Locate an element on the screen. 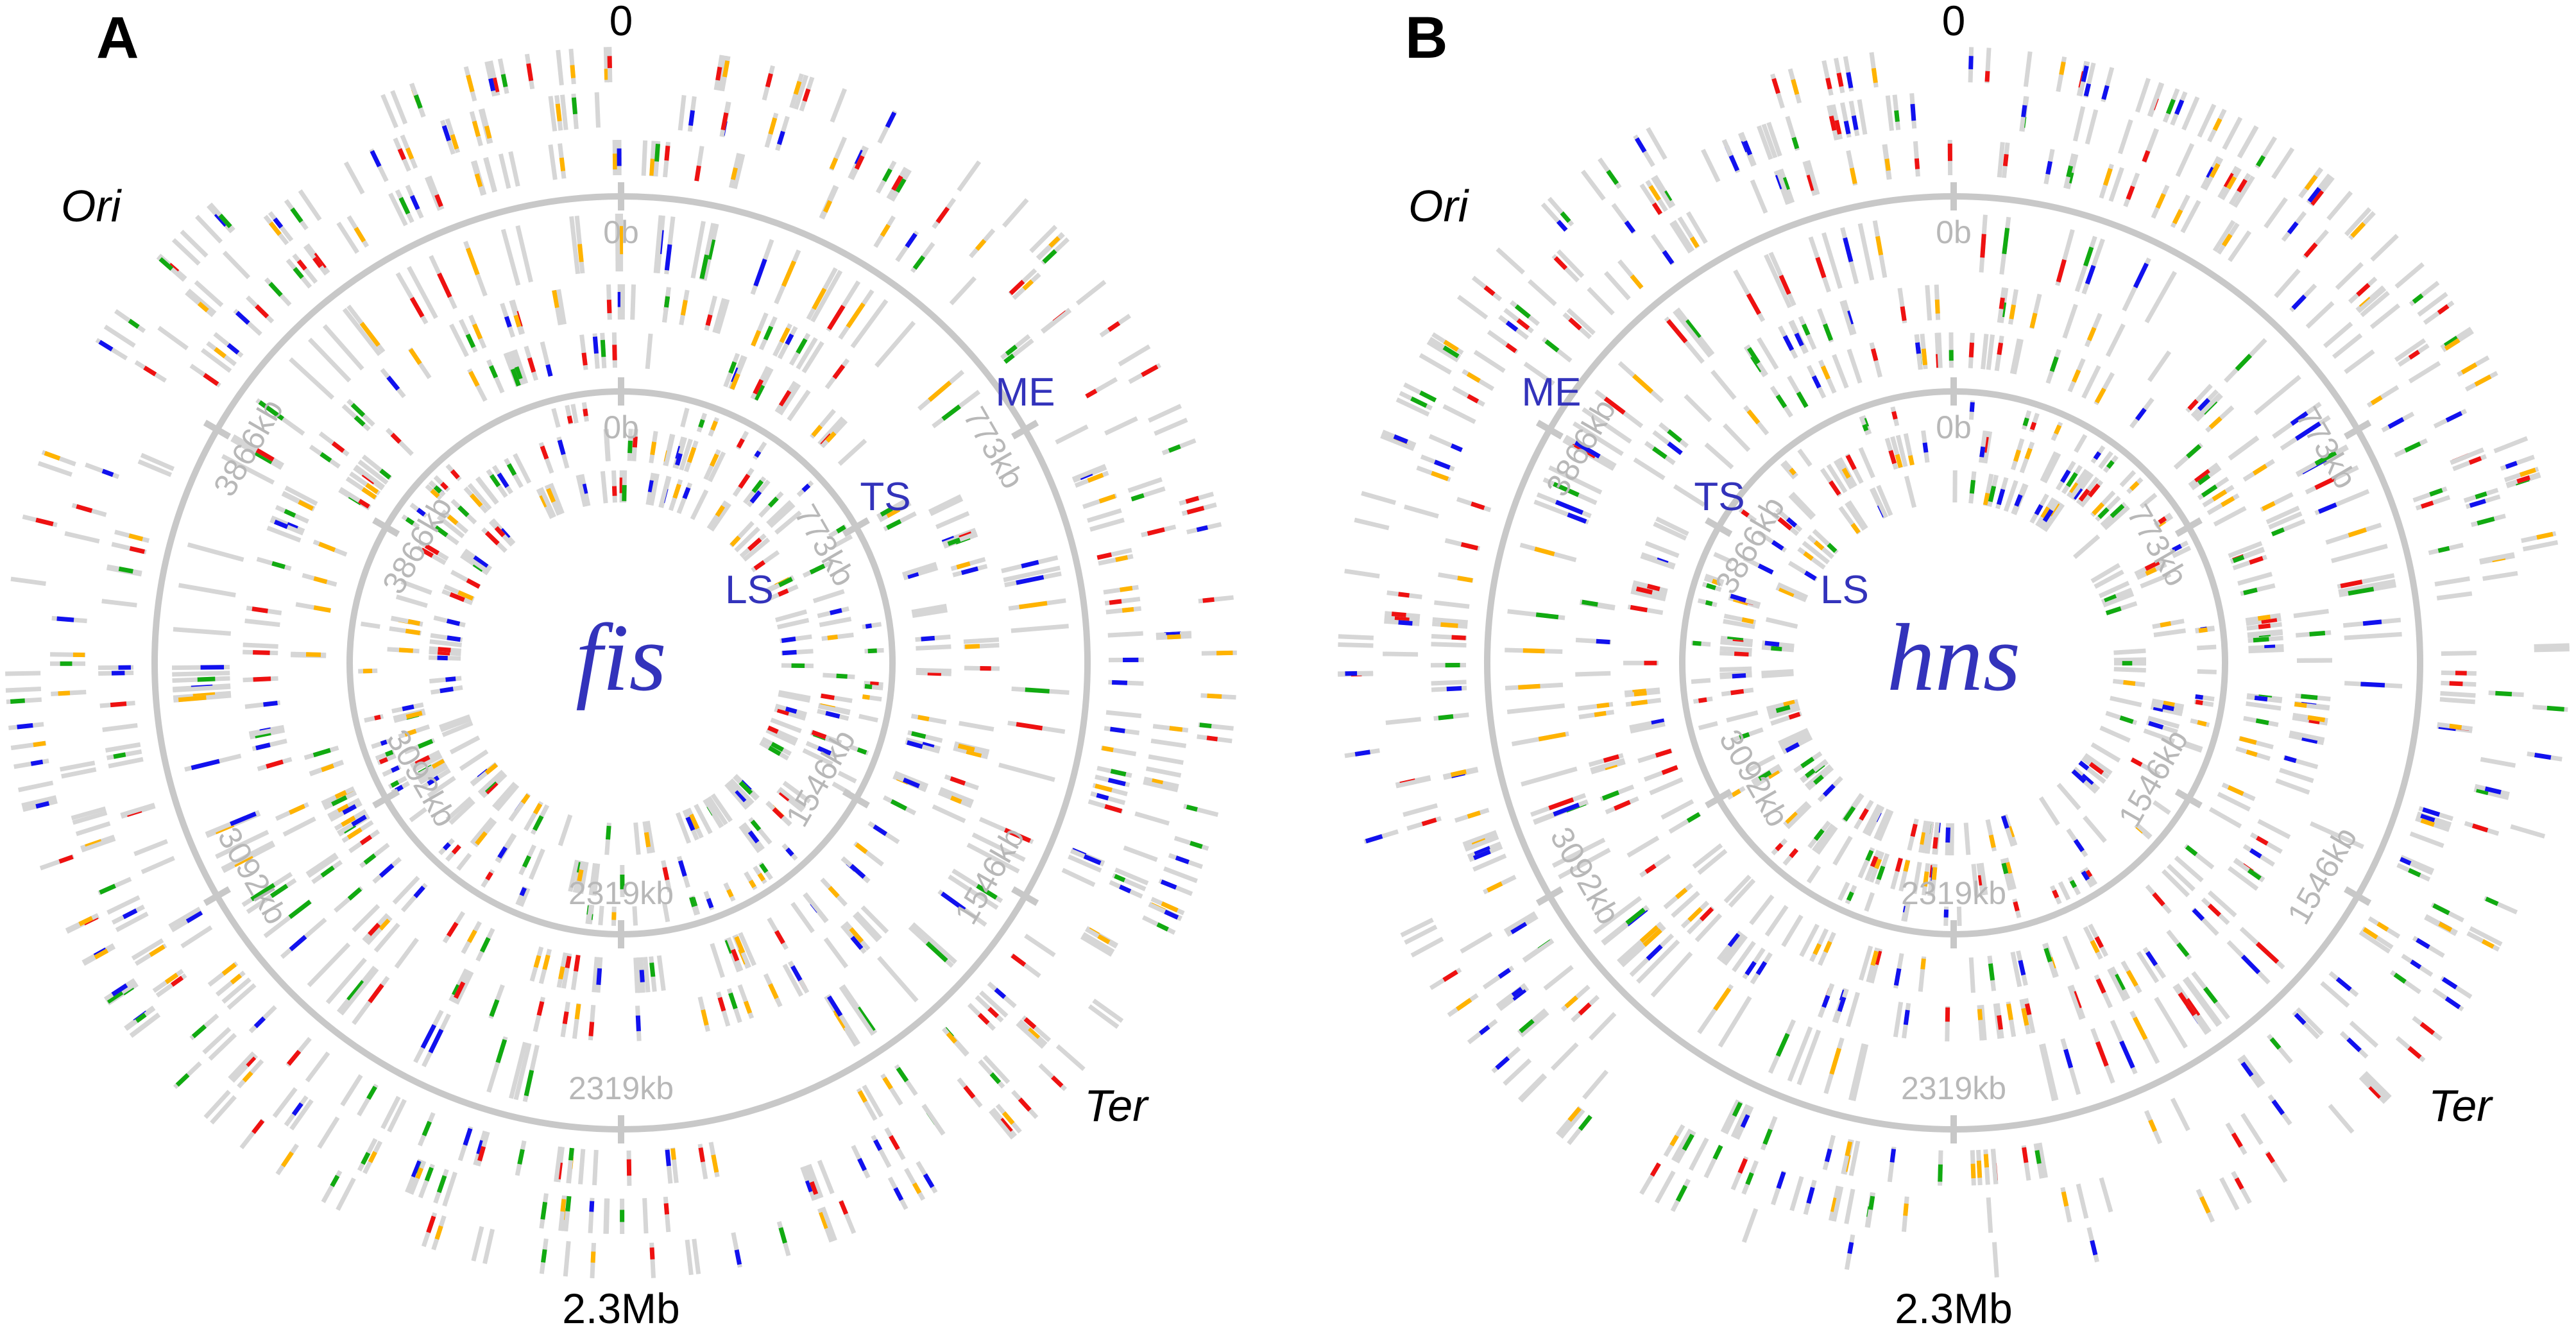 This screenshot has width=2576, height=1327. panel-b-inner-ring-tick is located at coordinates (2188, 527).